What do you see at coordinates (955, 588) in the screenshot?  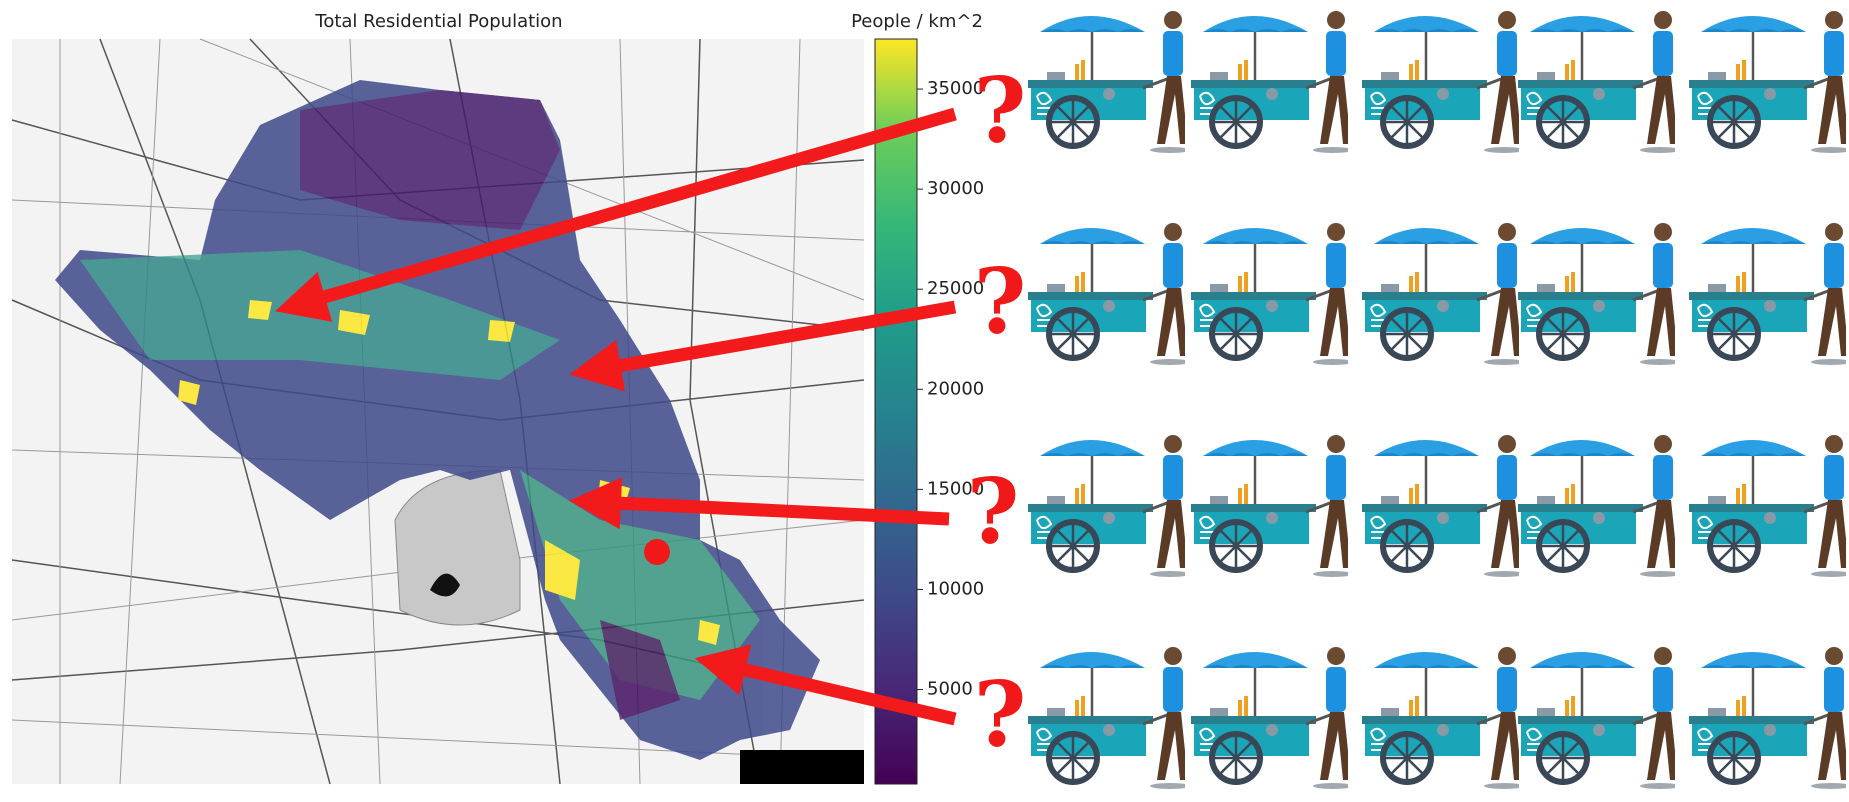 I see `colorbar-tick-label: 10000` at bounding box center [955, 588].